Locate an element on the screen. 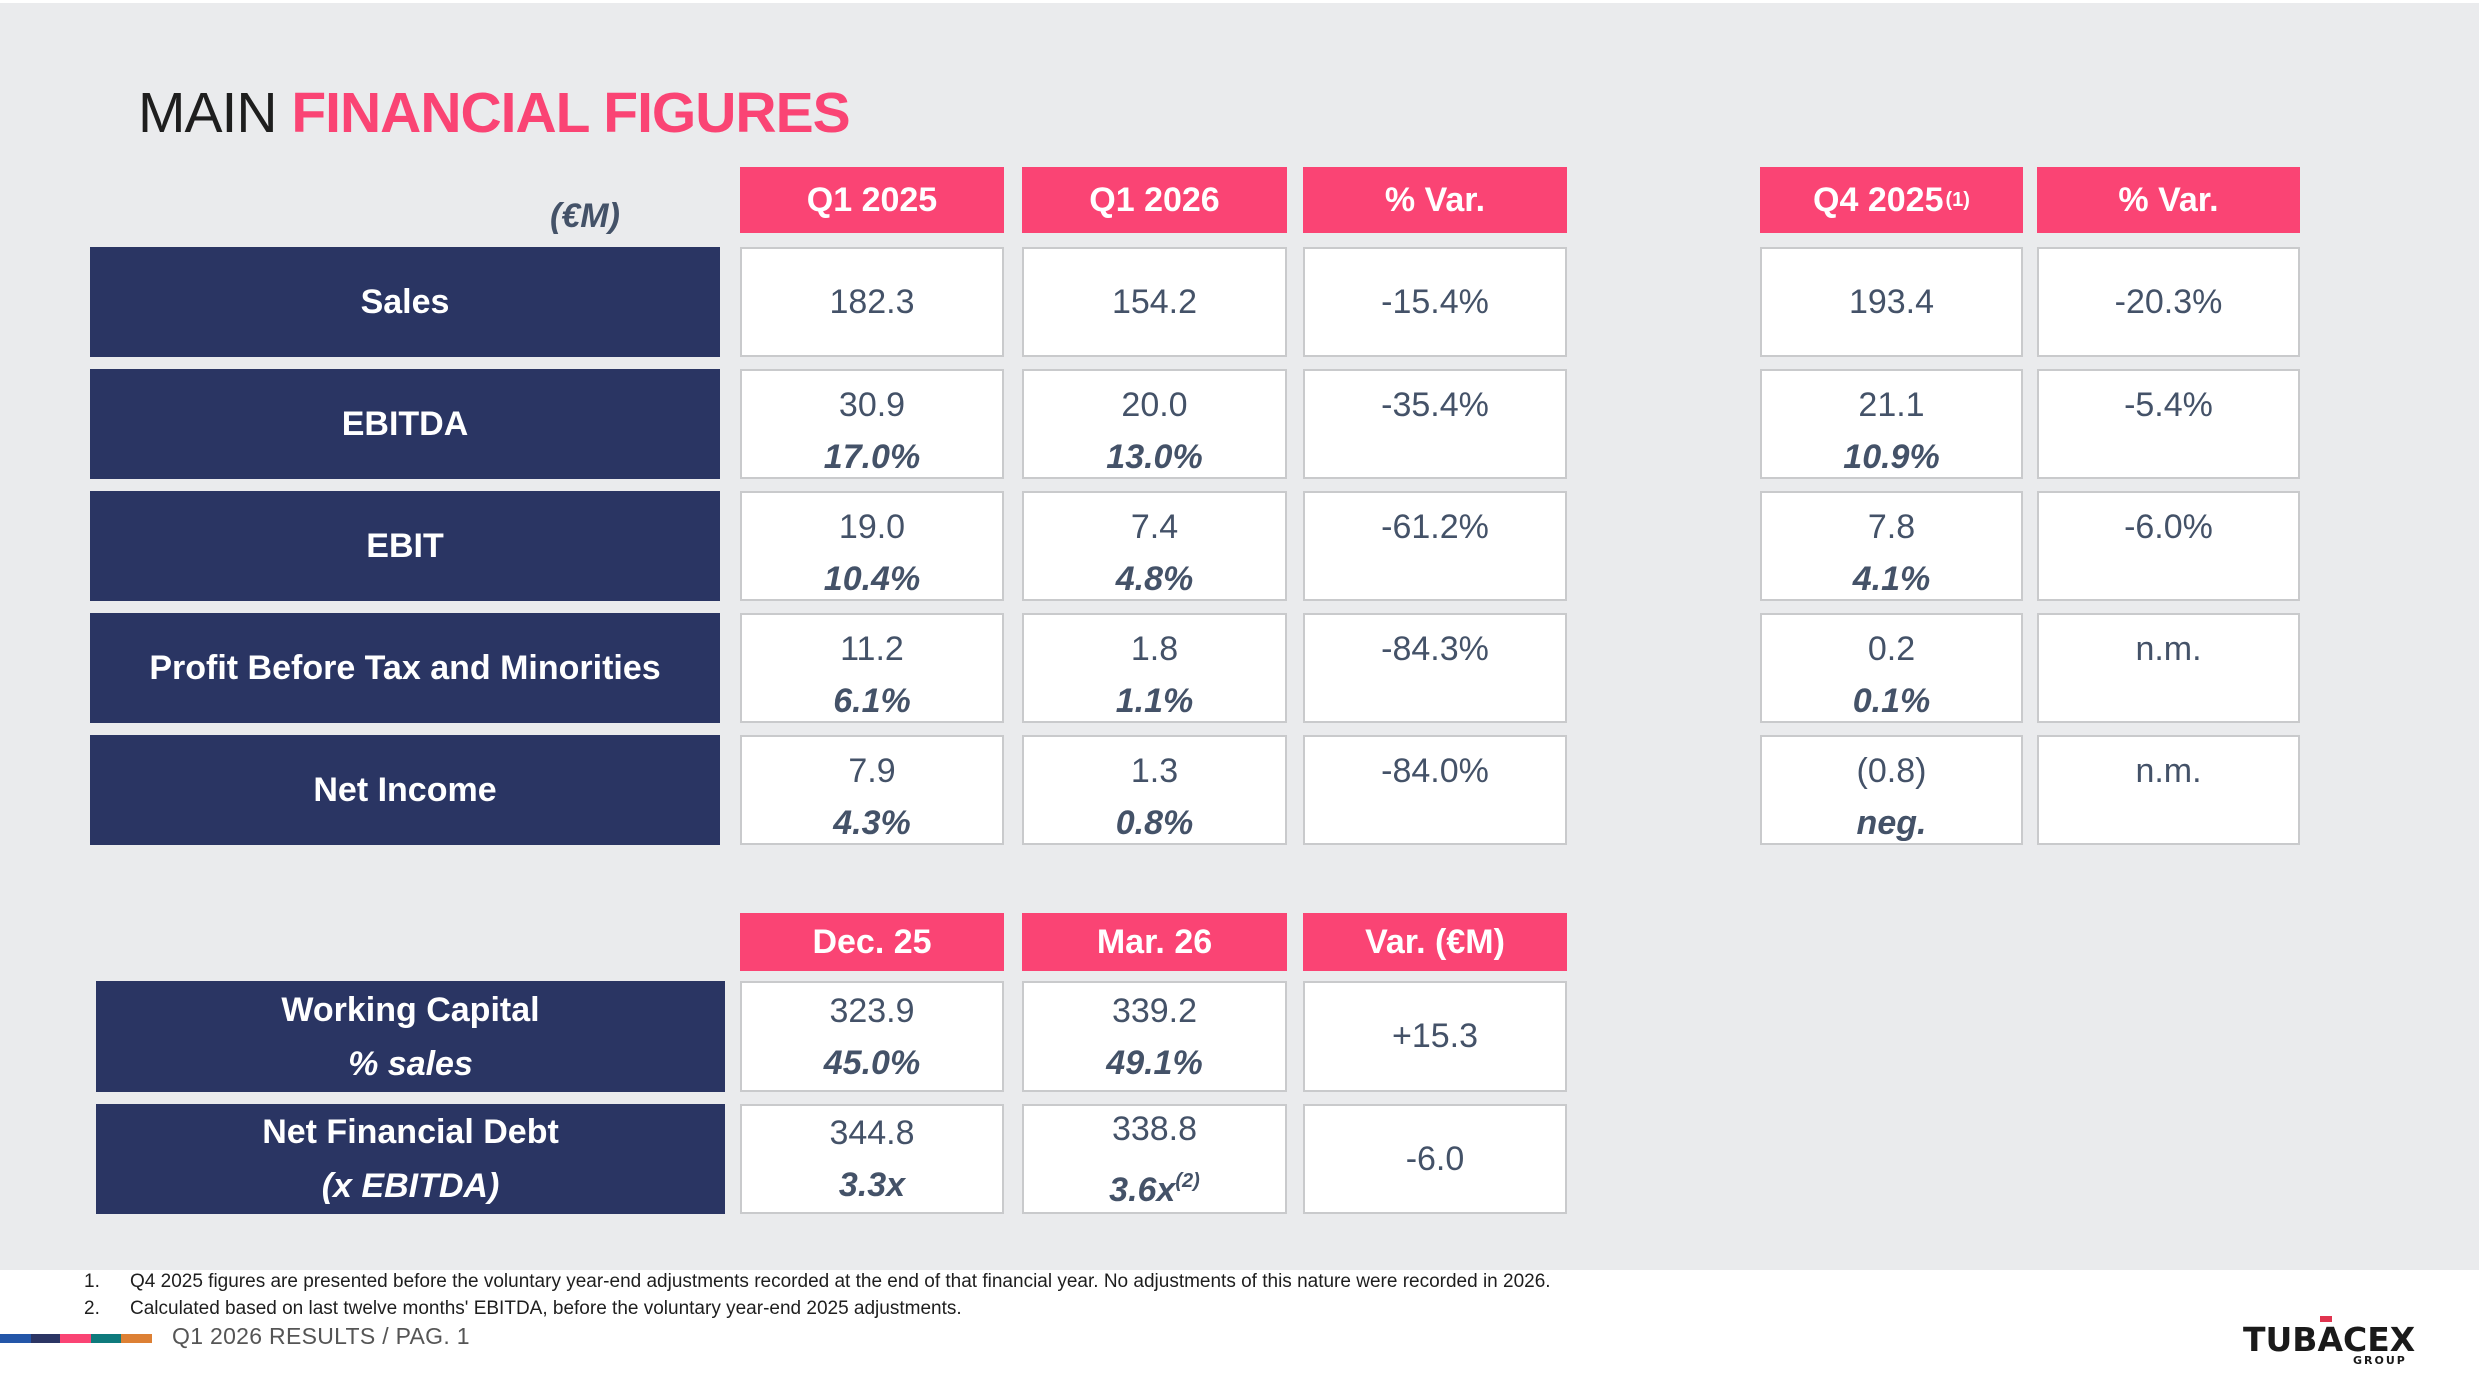 The image size is (2479, 1396). cell-ebit-q1-2026: 7.4 4.8% is located at coordinates (1154, 546).